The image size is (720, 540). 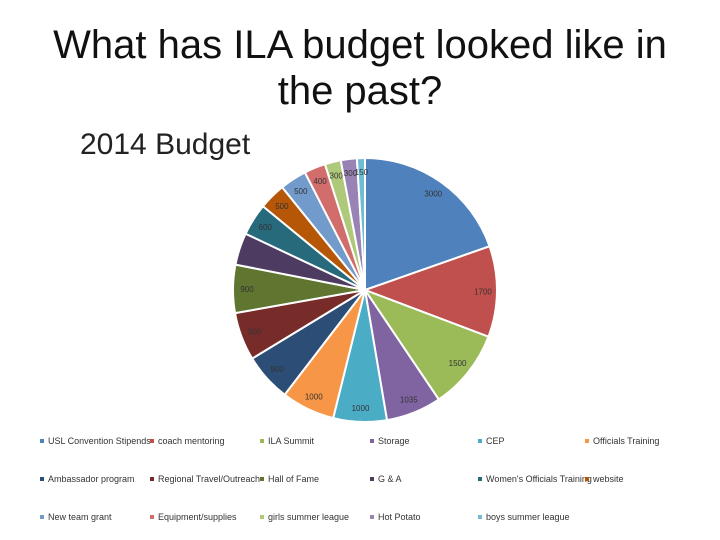 I want to click on legend-item: G & A, so click(x=386, y=479).